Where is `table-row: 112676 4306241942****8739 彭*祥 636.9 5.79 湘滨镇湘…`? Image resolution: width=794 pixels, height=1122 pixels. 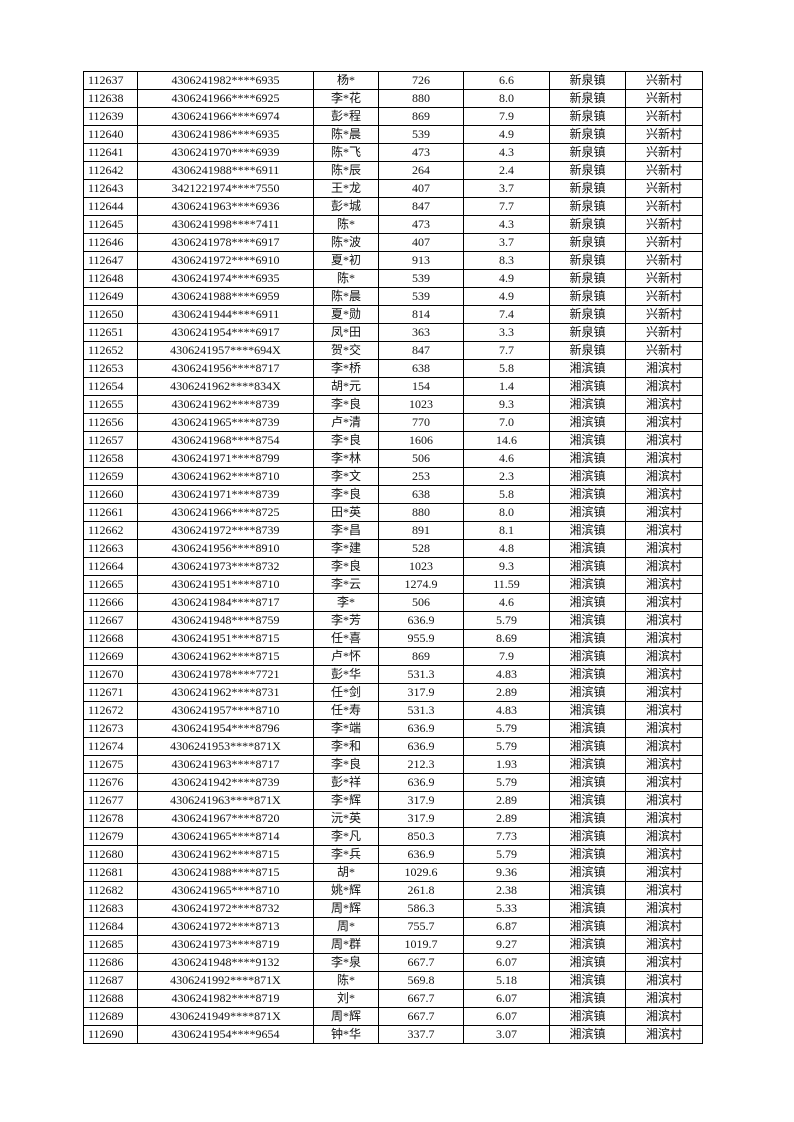 table-row: 112676 4306241942****8739 彭*祥 636.9 5.79 湘滨镇湘… is located at coordinates (393, 782).